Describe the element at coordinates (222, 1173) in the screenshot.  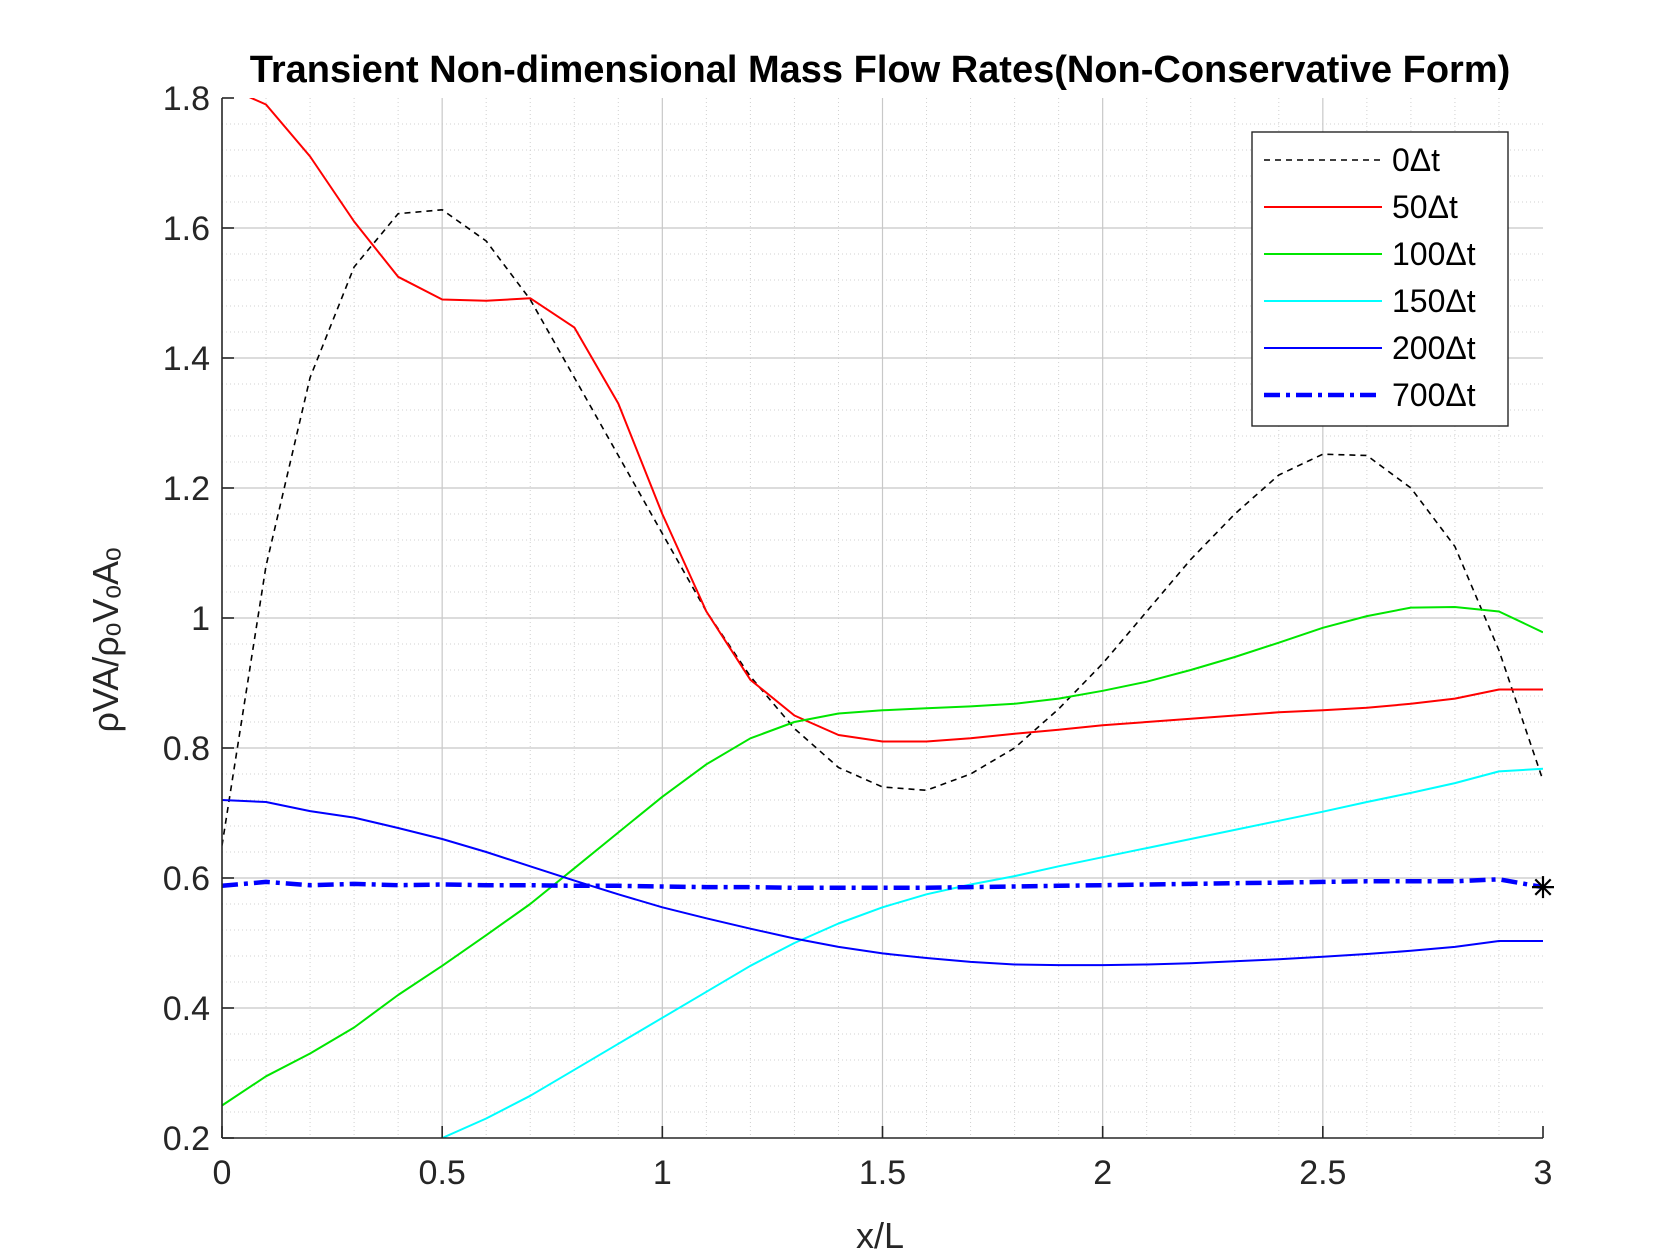
I see `x-tick-label: 0` at that location.